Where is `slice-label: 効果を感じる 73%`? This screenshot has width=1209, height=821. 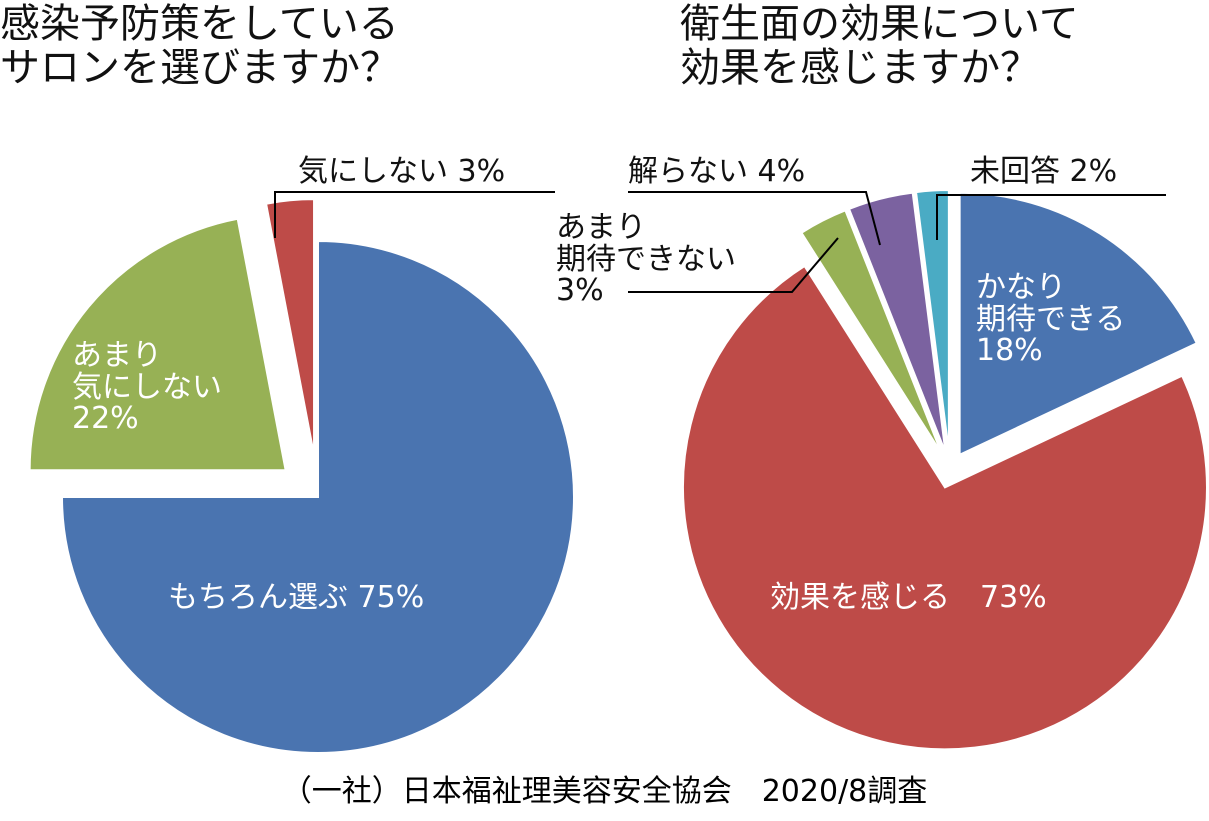
slice-label: 効果を感じる 73% is located at coordinates (908, 598).